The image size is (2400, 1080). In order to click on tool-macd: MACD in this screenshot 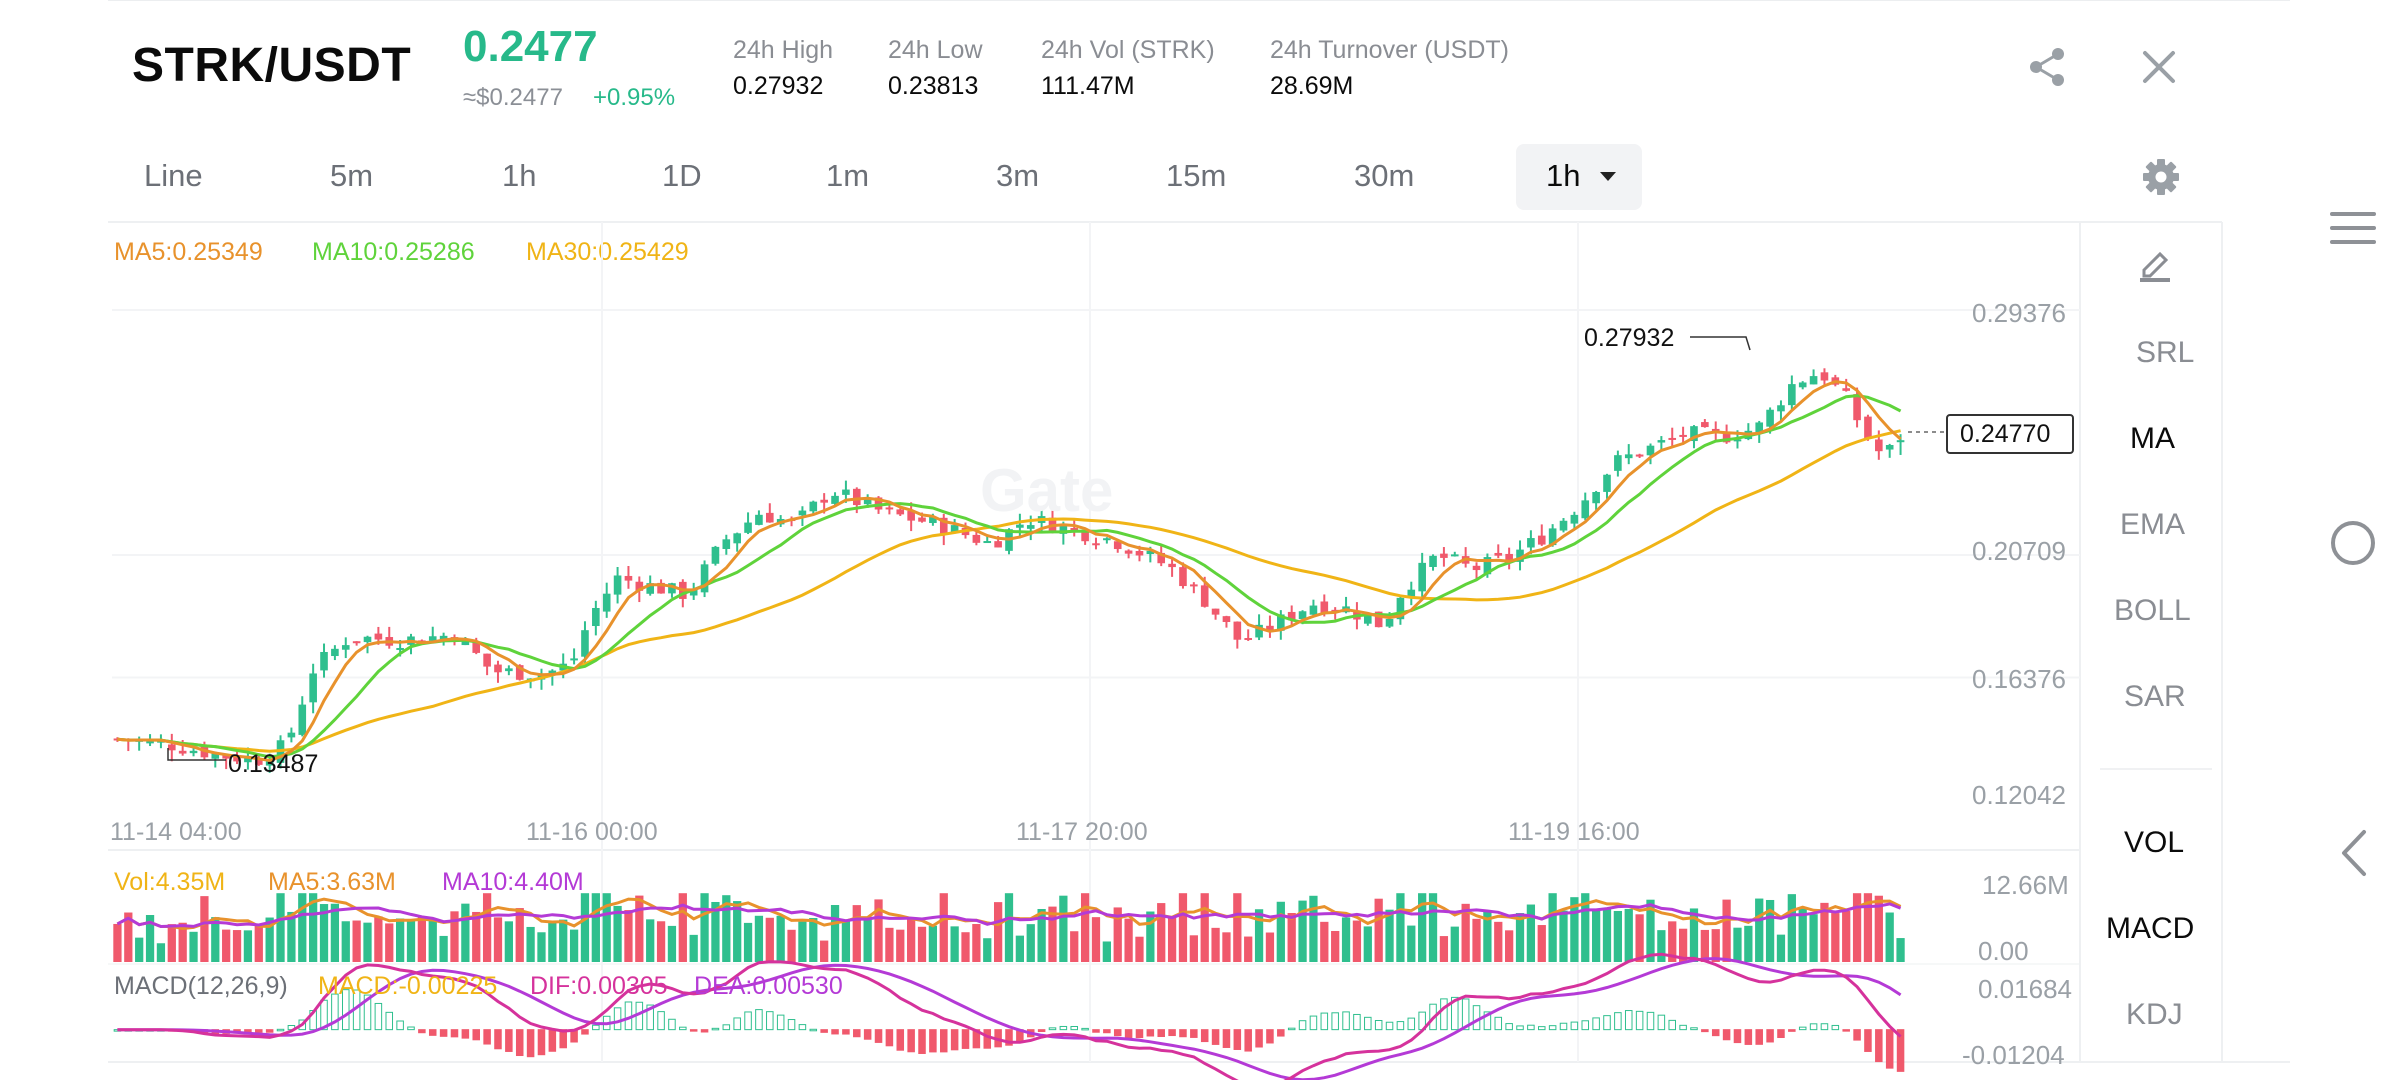, I will do `click(2150, 928)`.